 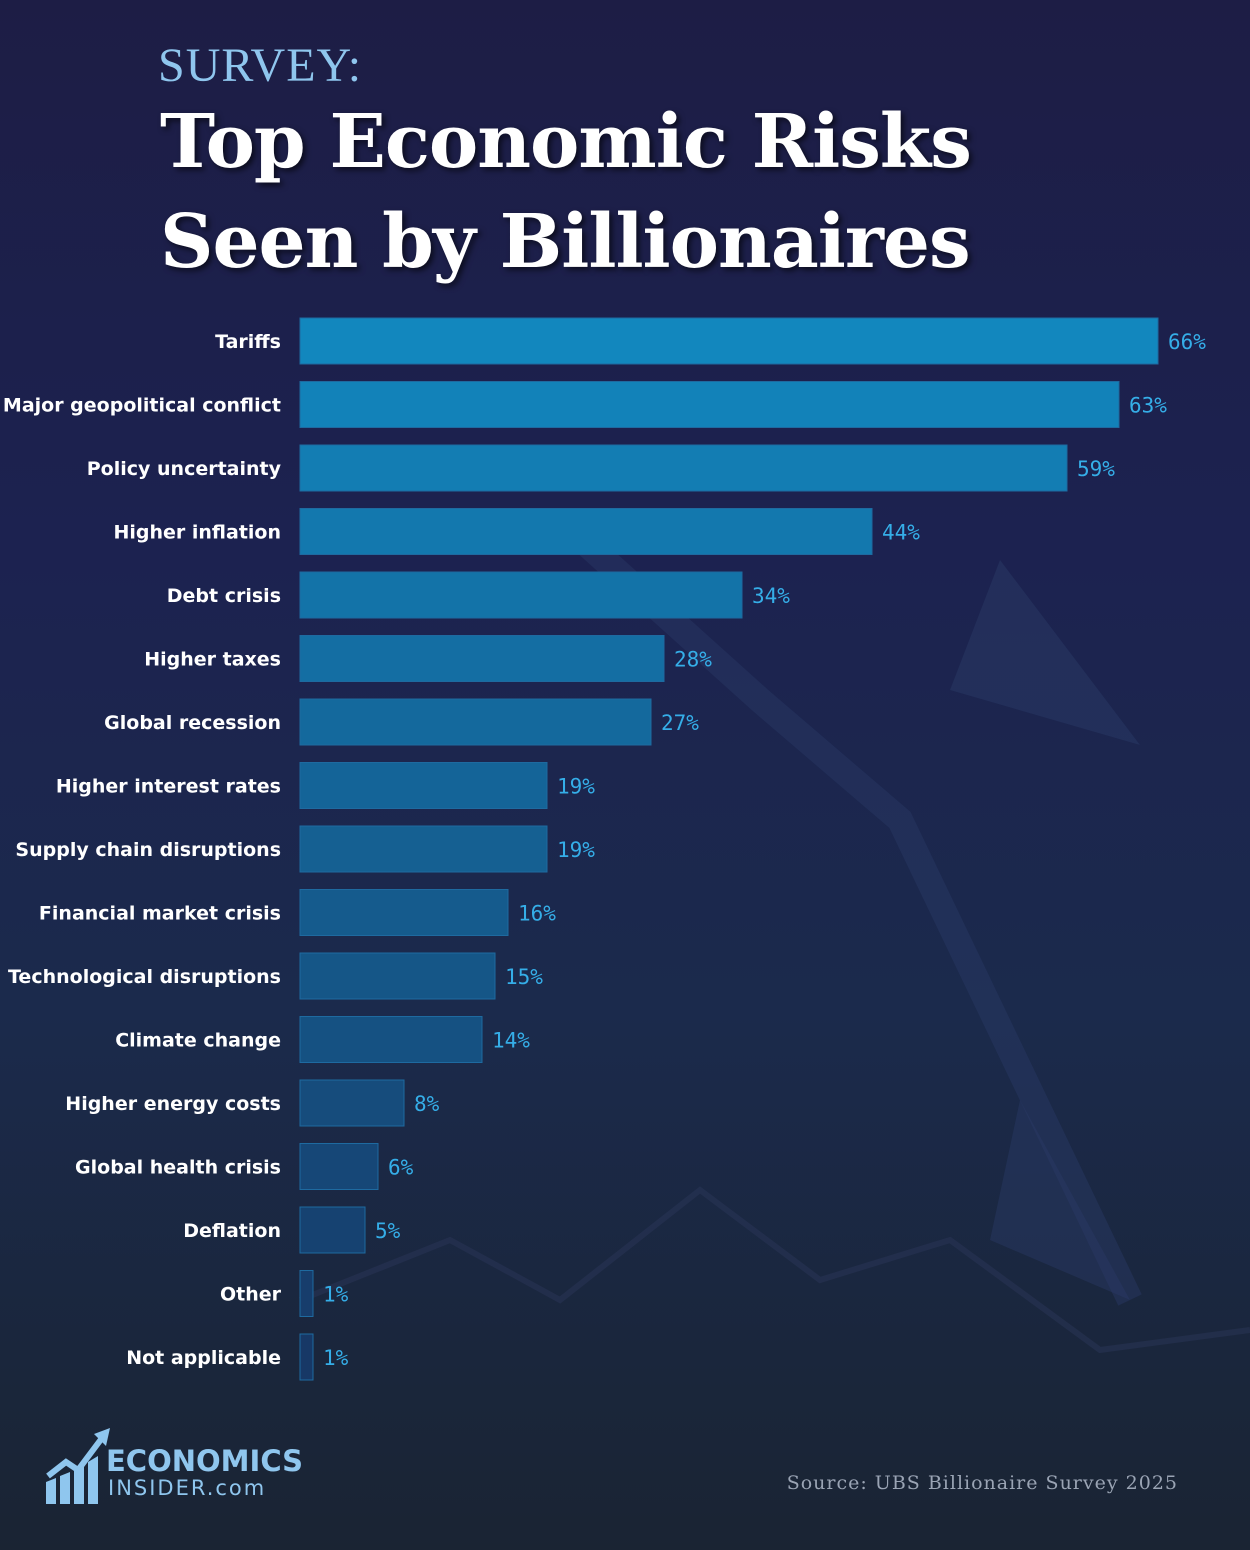 I want to click on category-label: Not applicable, so click(x=203, y=1358).